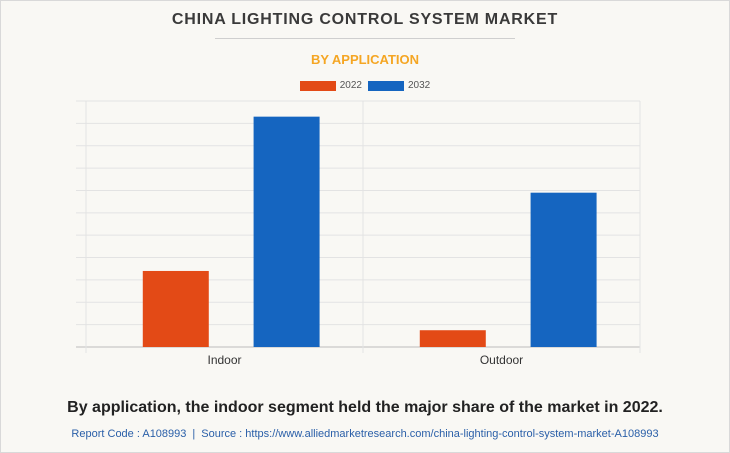  What do you see at coordinates (224, 360) in the screenshot?
I see `x-tick-label: Indoor` at bounding box center [224, 360].